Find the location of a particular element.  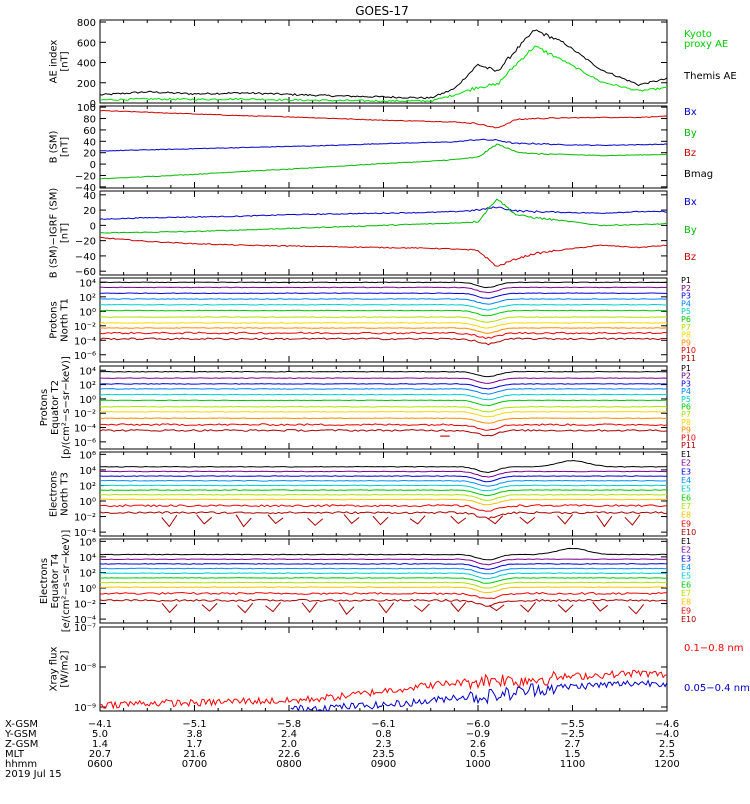

y-tick-label: 10⁰ is located at coordinates (87, 502).